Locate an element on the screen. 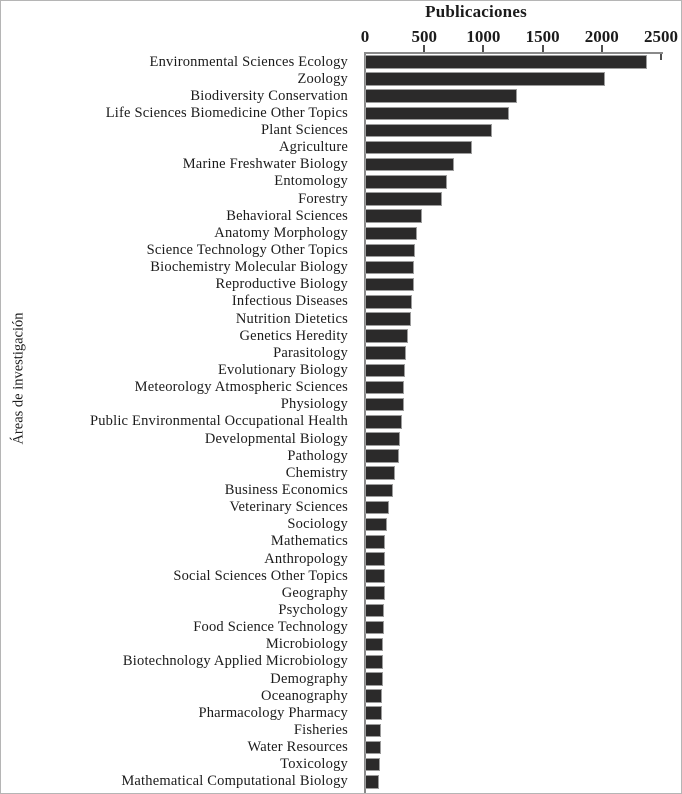 This screenshot has width=682, height=794. bar-row: Life Sciences Biomedicine Other Topics is located at coordinates (341, 113).